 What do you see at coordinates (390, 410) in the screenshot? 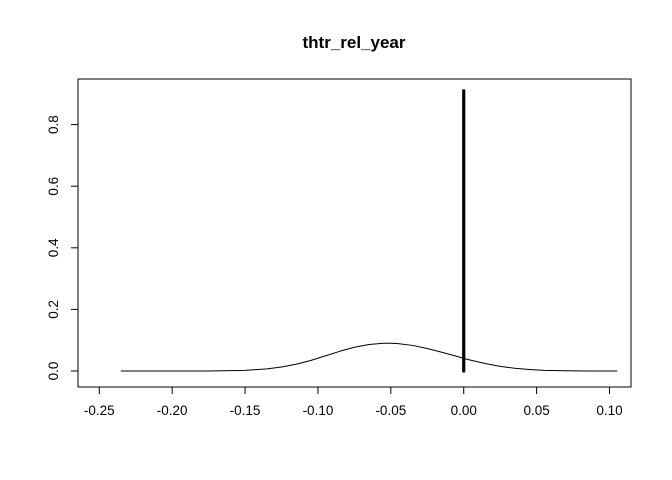
I see `x-tick-label: -0.05` at bounding box center [390, 410].